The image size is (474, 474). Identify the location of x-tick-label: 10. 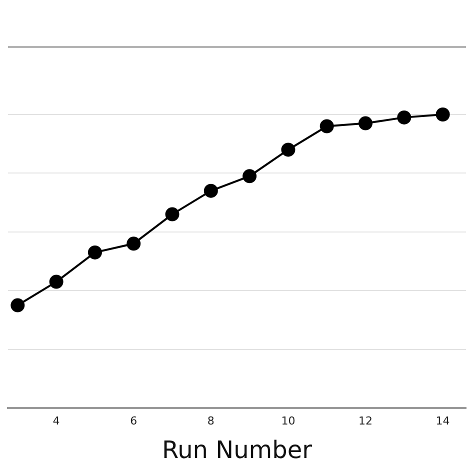
(288, 421).